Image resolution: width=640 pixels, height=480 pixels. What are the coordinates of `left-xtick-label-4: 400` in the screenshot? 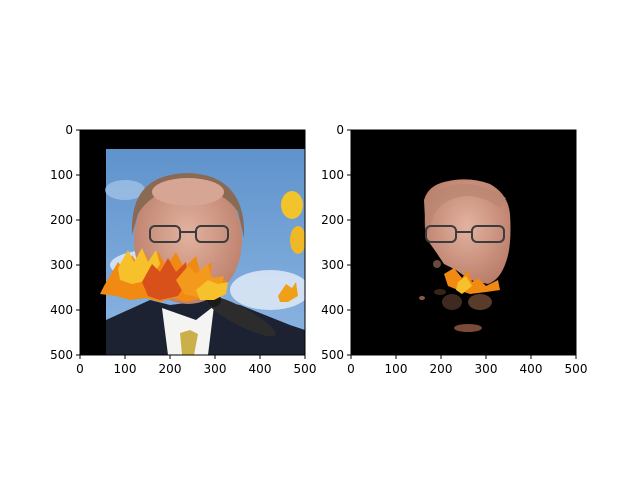 It's located at (260, 369).